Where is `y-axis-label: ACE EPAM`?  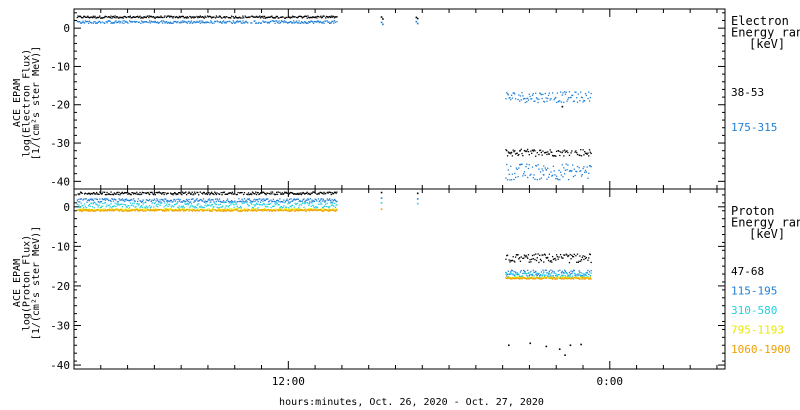 y-axis-label: ACE EPAM is located at coordinates (17, 283).